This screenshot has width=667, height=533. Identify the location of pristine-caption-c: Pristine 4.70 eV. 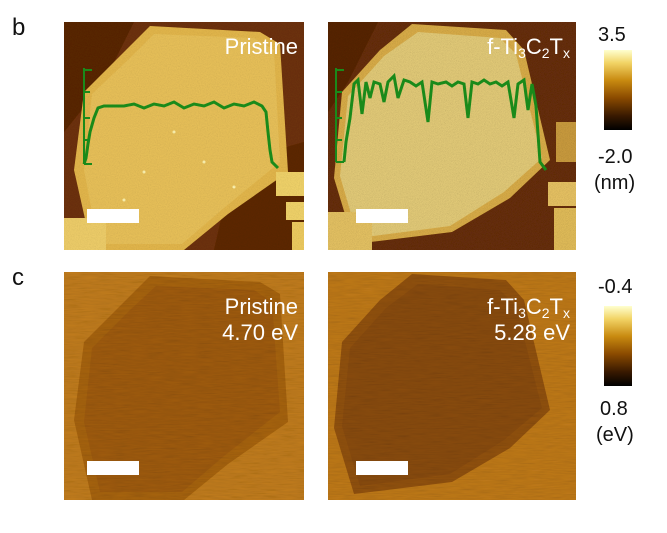
(249, 320).